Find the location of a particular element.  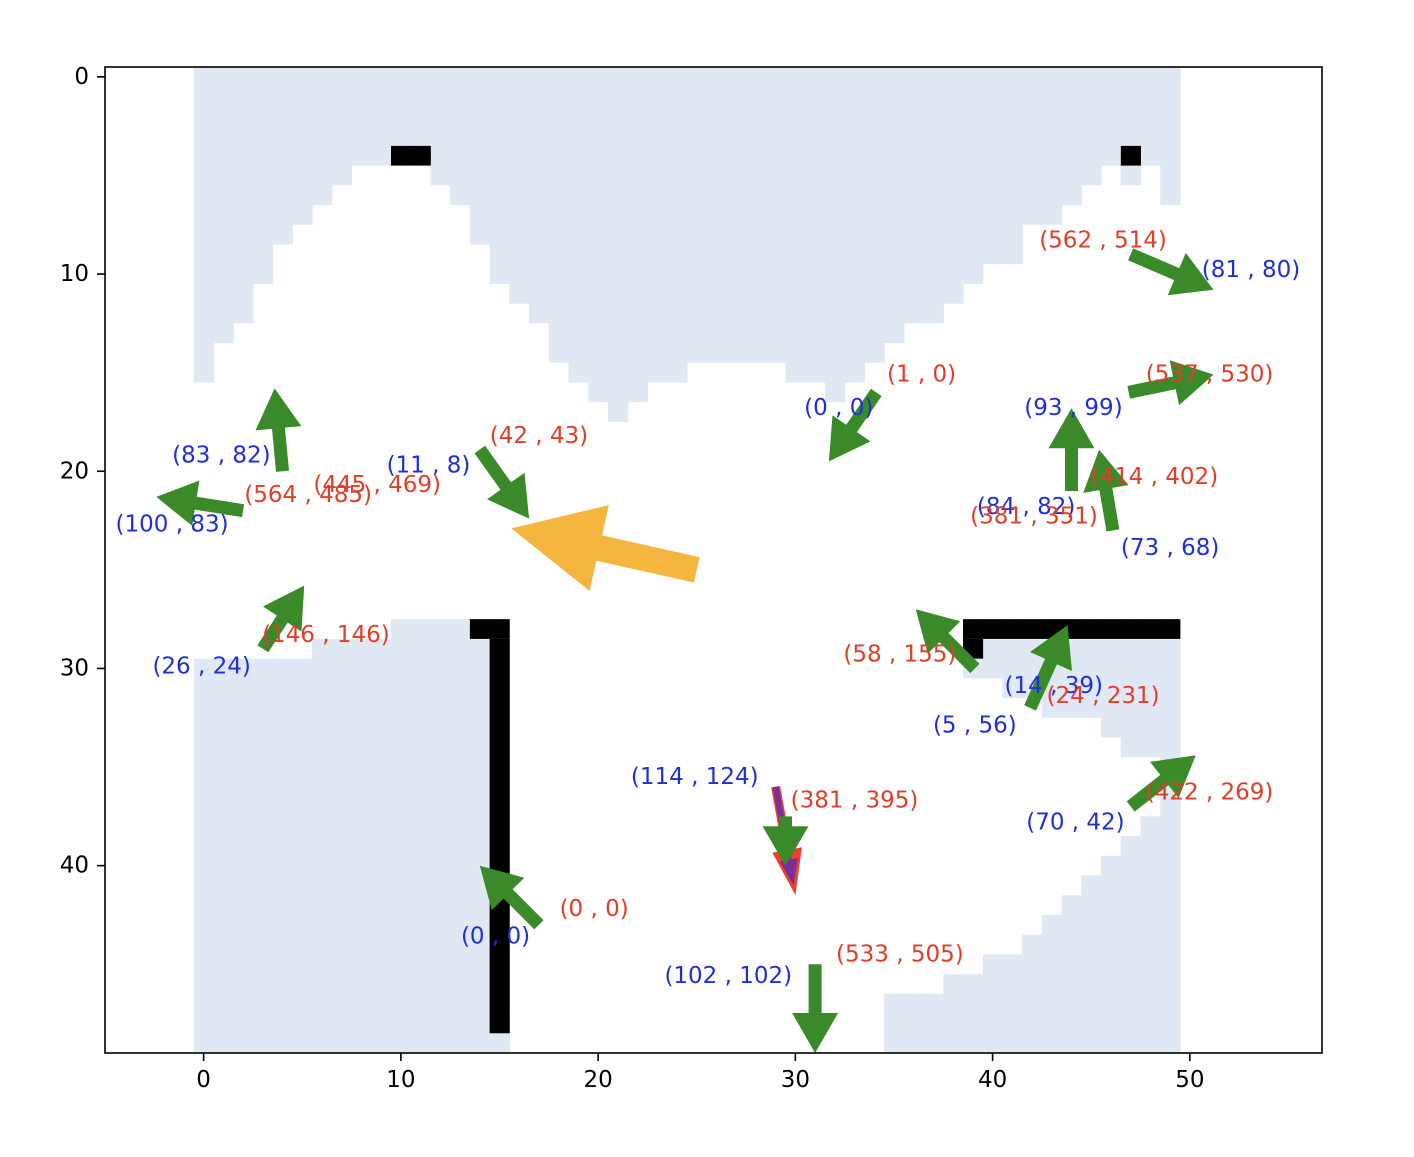

coordinate-label: (42 , 43) is located at coordinates (539, 436).